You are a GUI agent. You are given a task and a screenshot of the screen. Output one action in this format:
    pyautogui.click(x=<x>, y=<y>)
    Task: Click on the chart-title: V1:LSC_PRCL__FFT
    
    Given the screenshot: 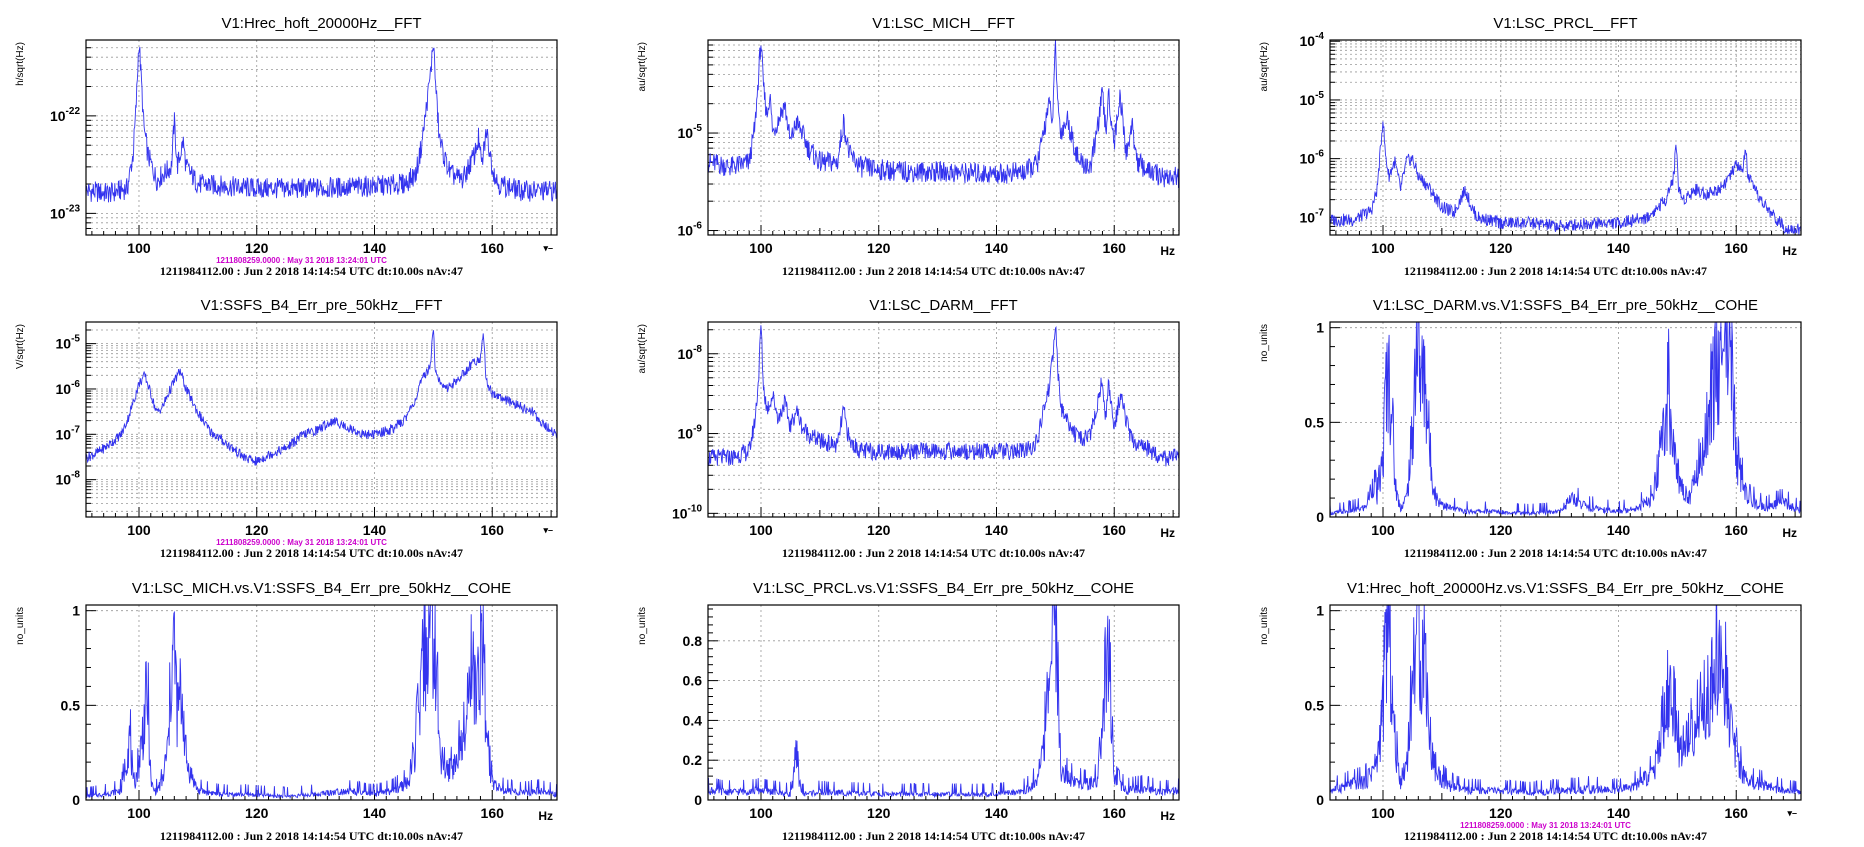 What is the action you would take?
    pyautogui.click(x=1565, y=23)
    